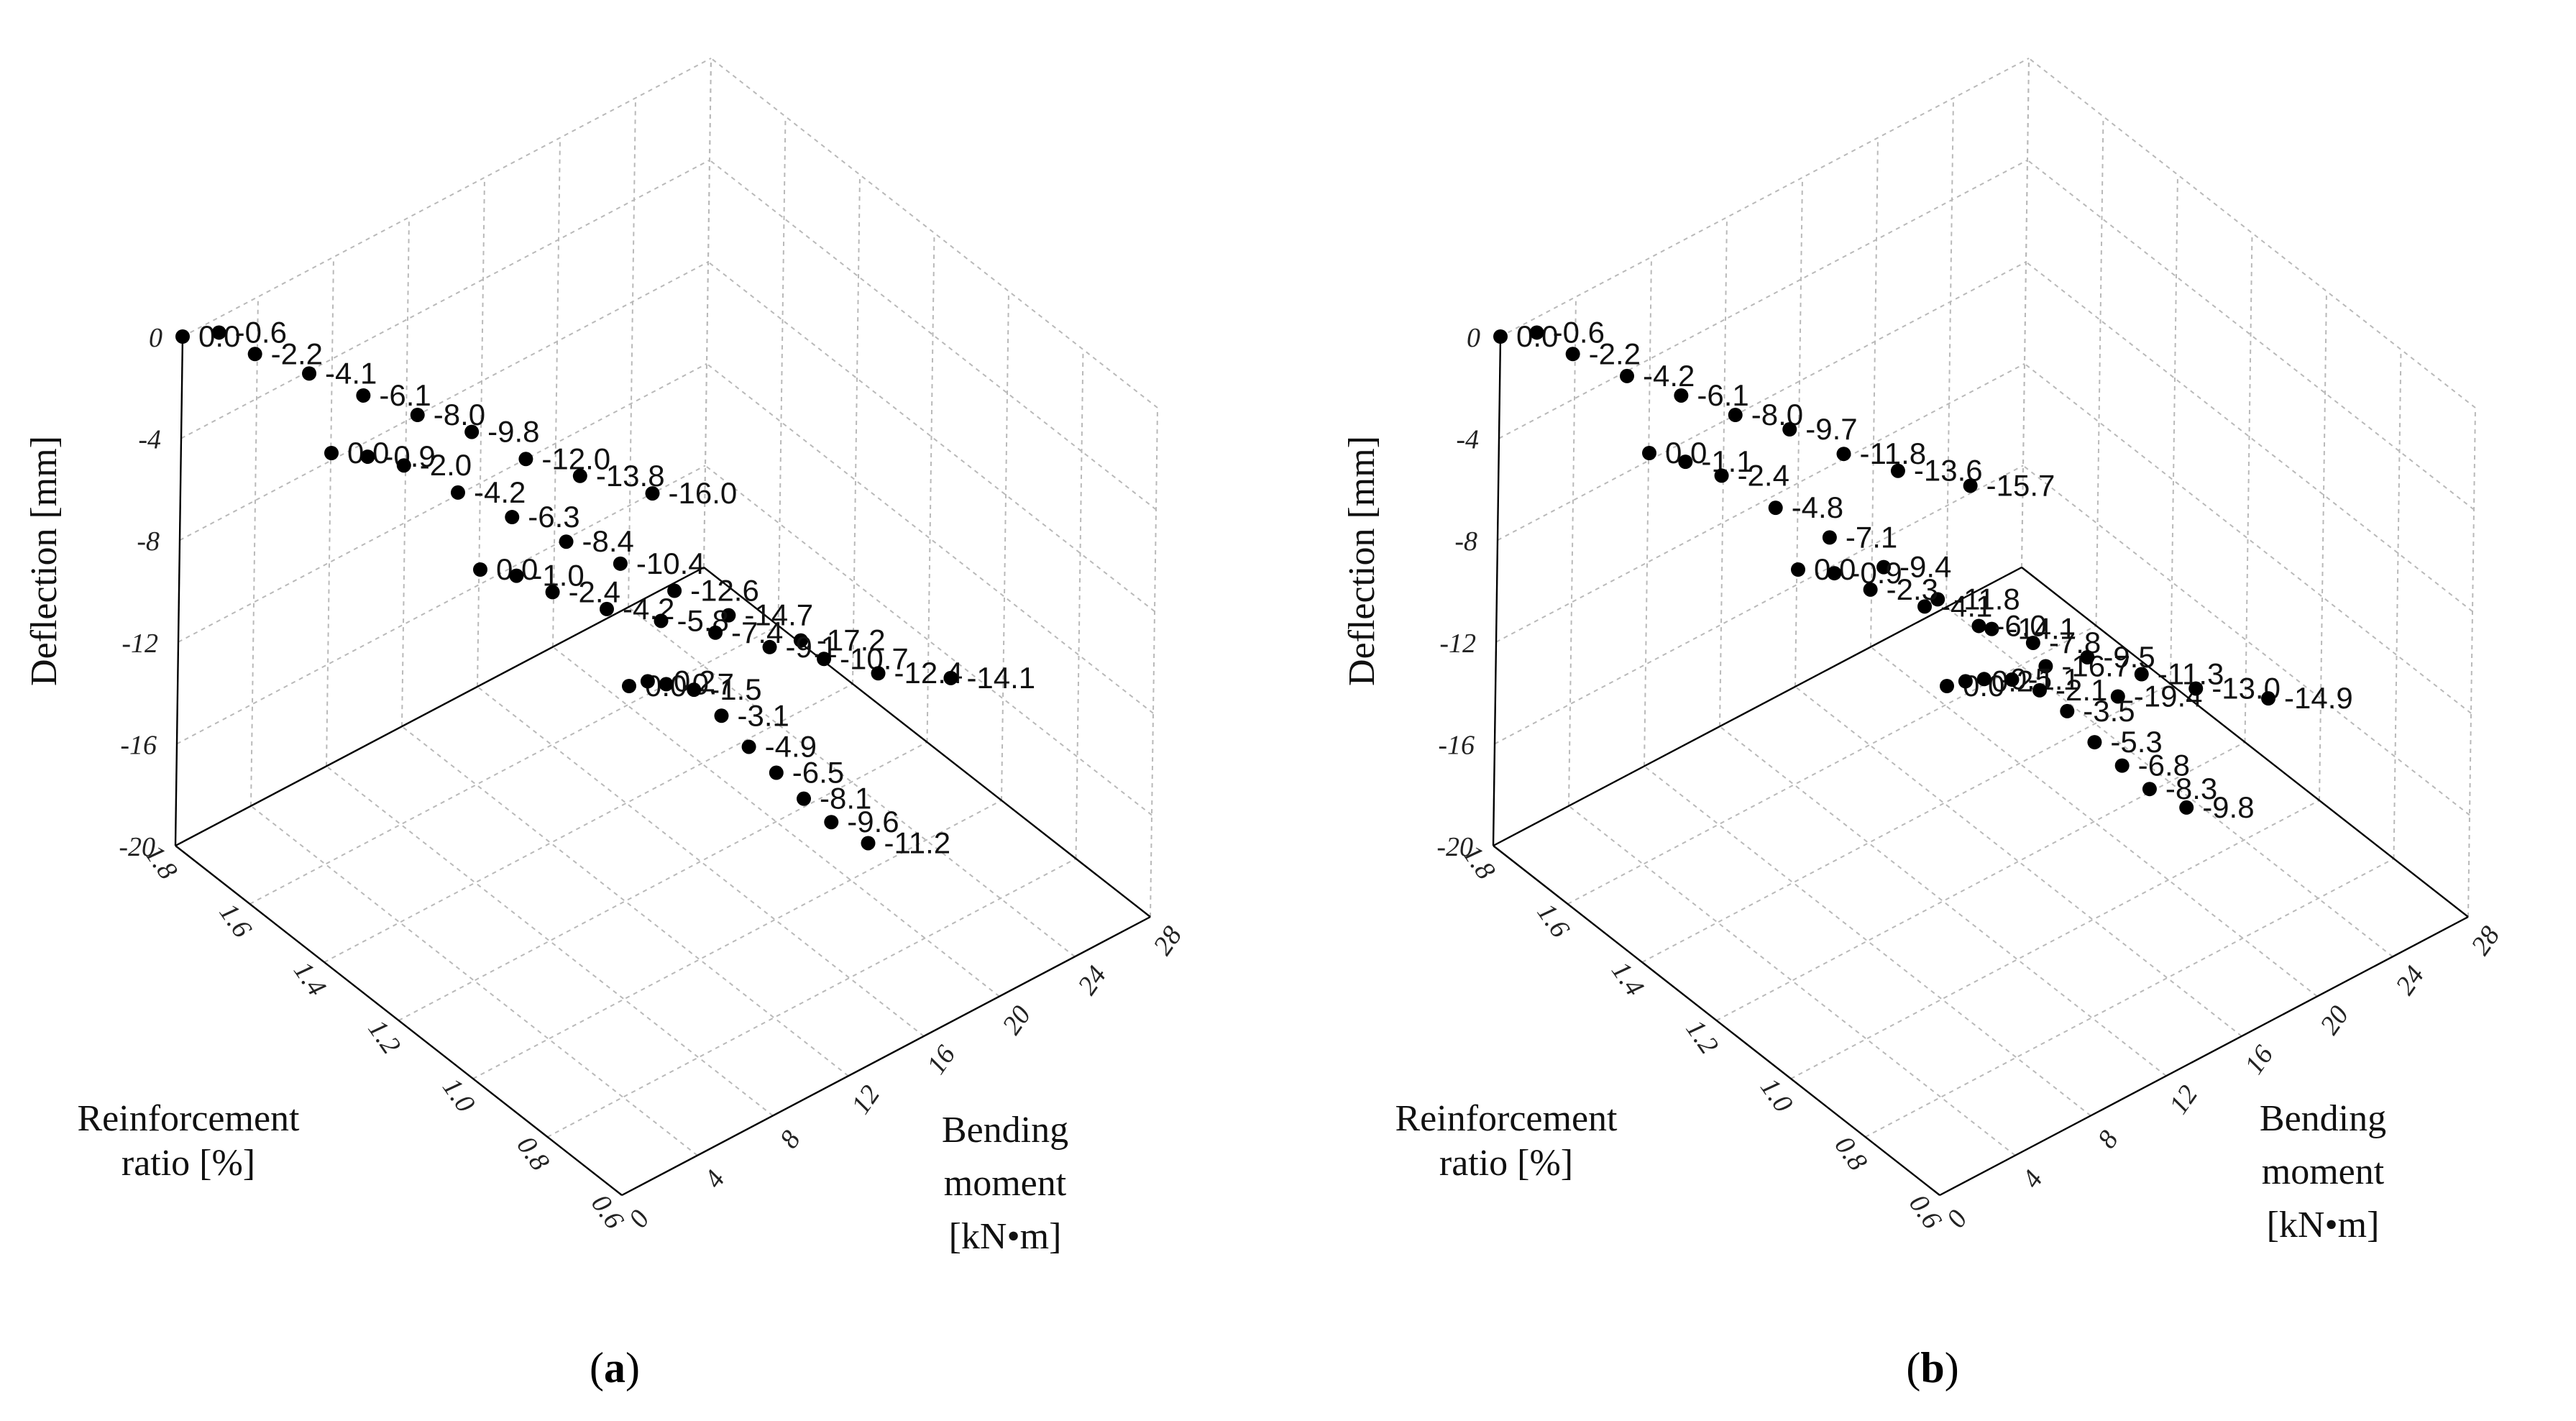 The height and width of the screenshot is (1421, 2576). What do you see at coordinates (261, 332) in the screenshot?
I see `data-label: -0.6` at bounding box center [261, 332].